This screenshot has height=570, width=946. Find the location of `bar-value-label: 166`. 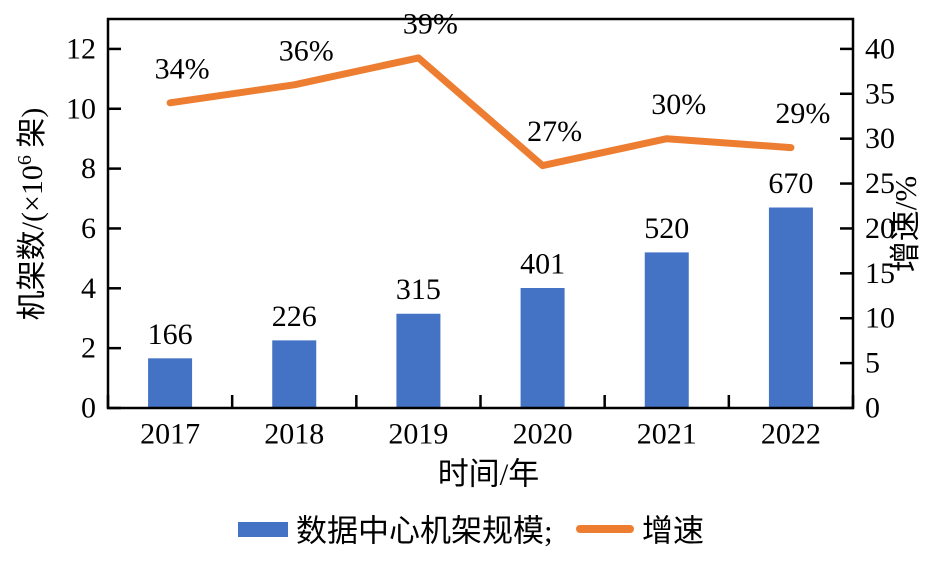

bar-value-label: 166 is located at coordinates (170, 334).